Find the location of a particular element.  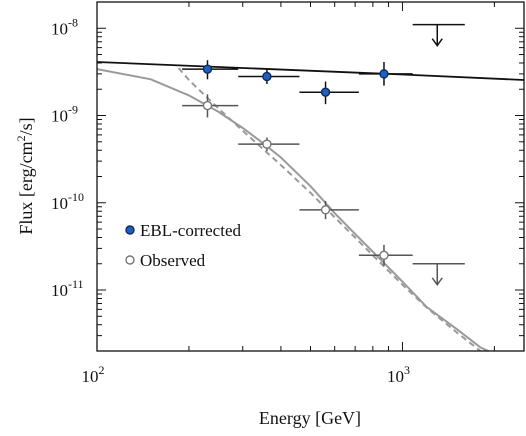

y-tick-label: 10⁻¹¹ is located at coordinates (67, 288).